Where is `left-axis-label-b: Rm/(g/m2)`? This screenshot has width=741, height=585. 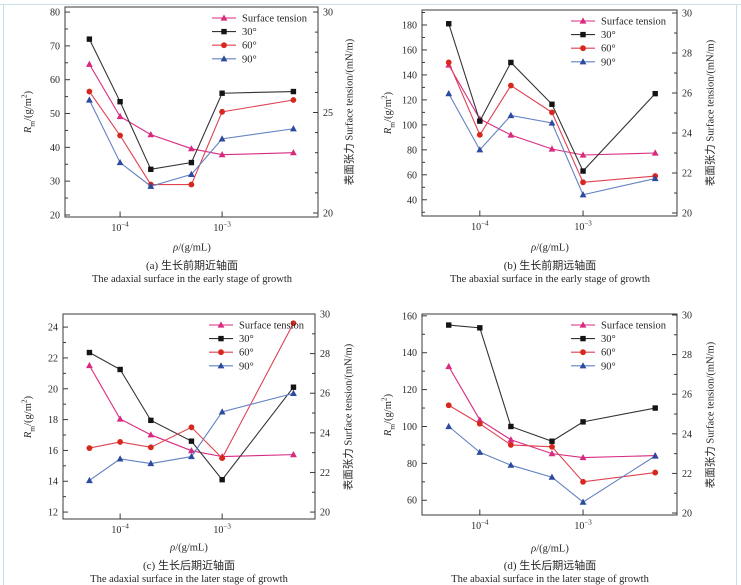
left-axis-label-b: Rm/(g/m2) is located at coordinates (388, 113).